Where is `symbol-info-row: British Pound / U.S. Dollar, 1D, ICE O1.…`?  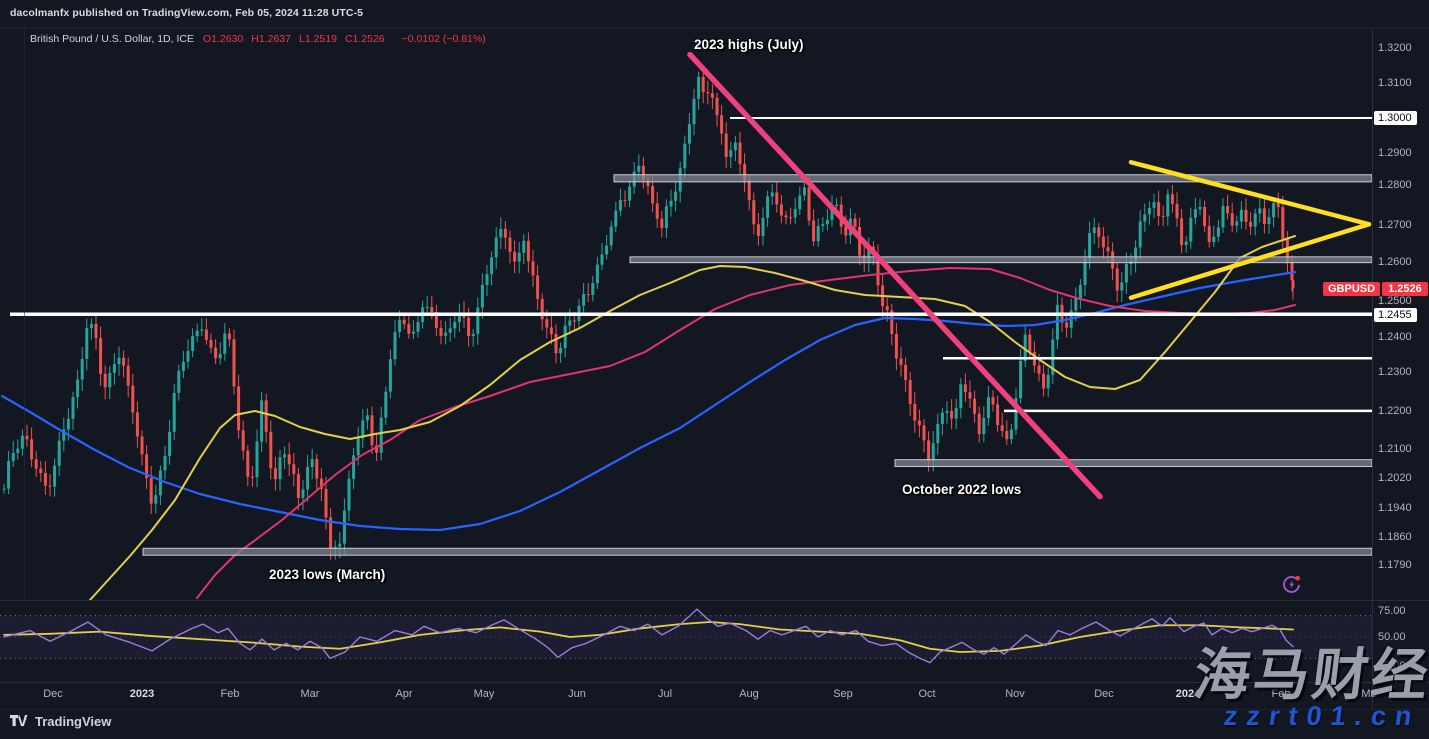
symbol-info-row: British Pound / U.S. Dollar, 1D, ICE O1.… is located at coordinates (258, 39).